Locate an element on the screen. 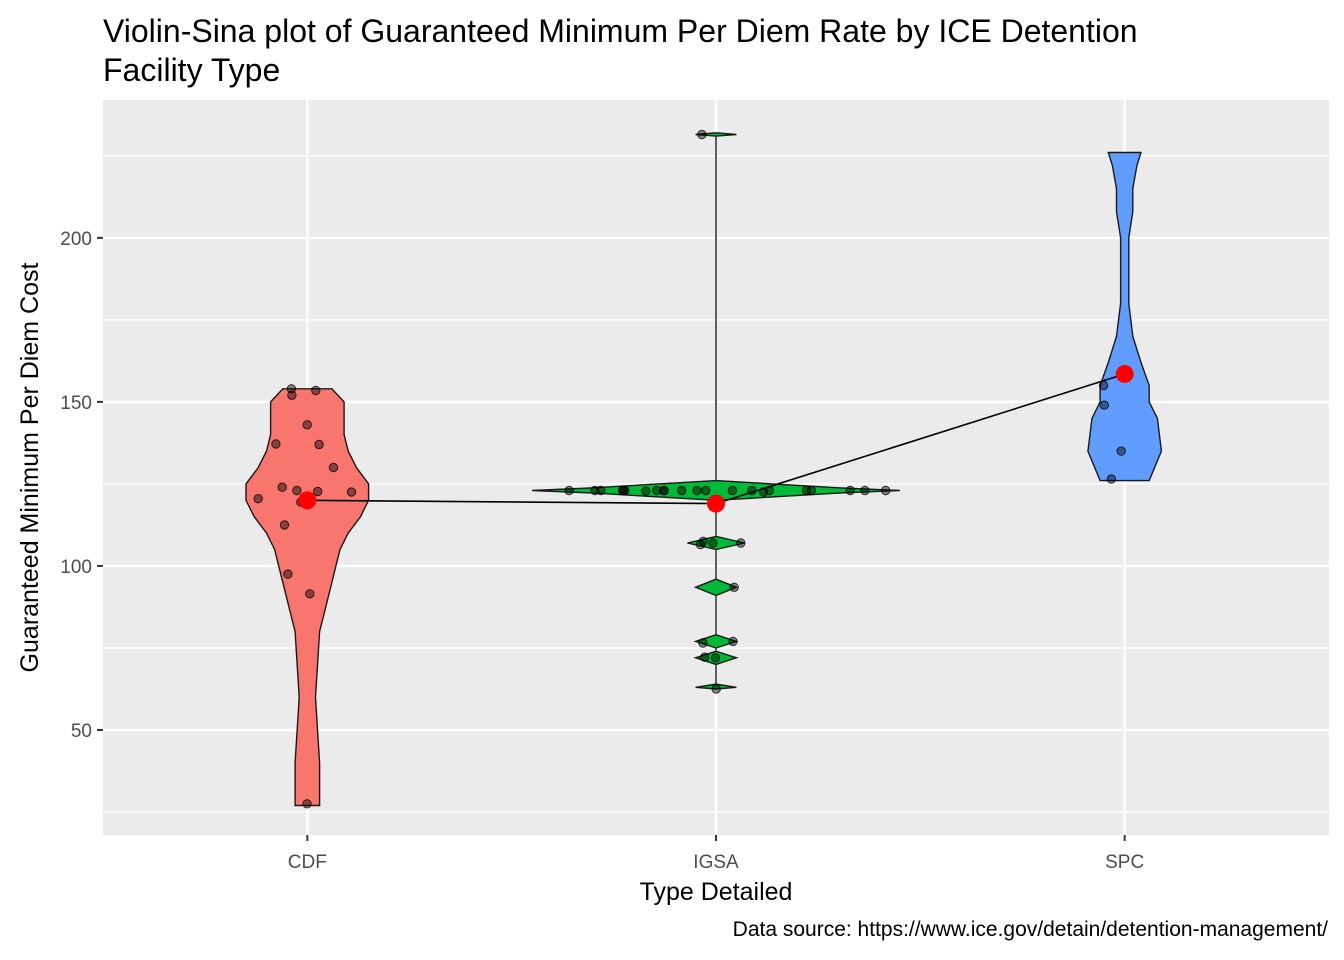 Image resolution: width=1344 pixels, height=960 pixels. violin-spc is located at coordinates (1125, 316).